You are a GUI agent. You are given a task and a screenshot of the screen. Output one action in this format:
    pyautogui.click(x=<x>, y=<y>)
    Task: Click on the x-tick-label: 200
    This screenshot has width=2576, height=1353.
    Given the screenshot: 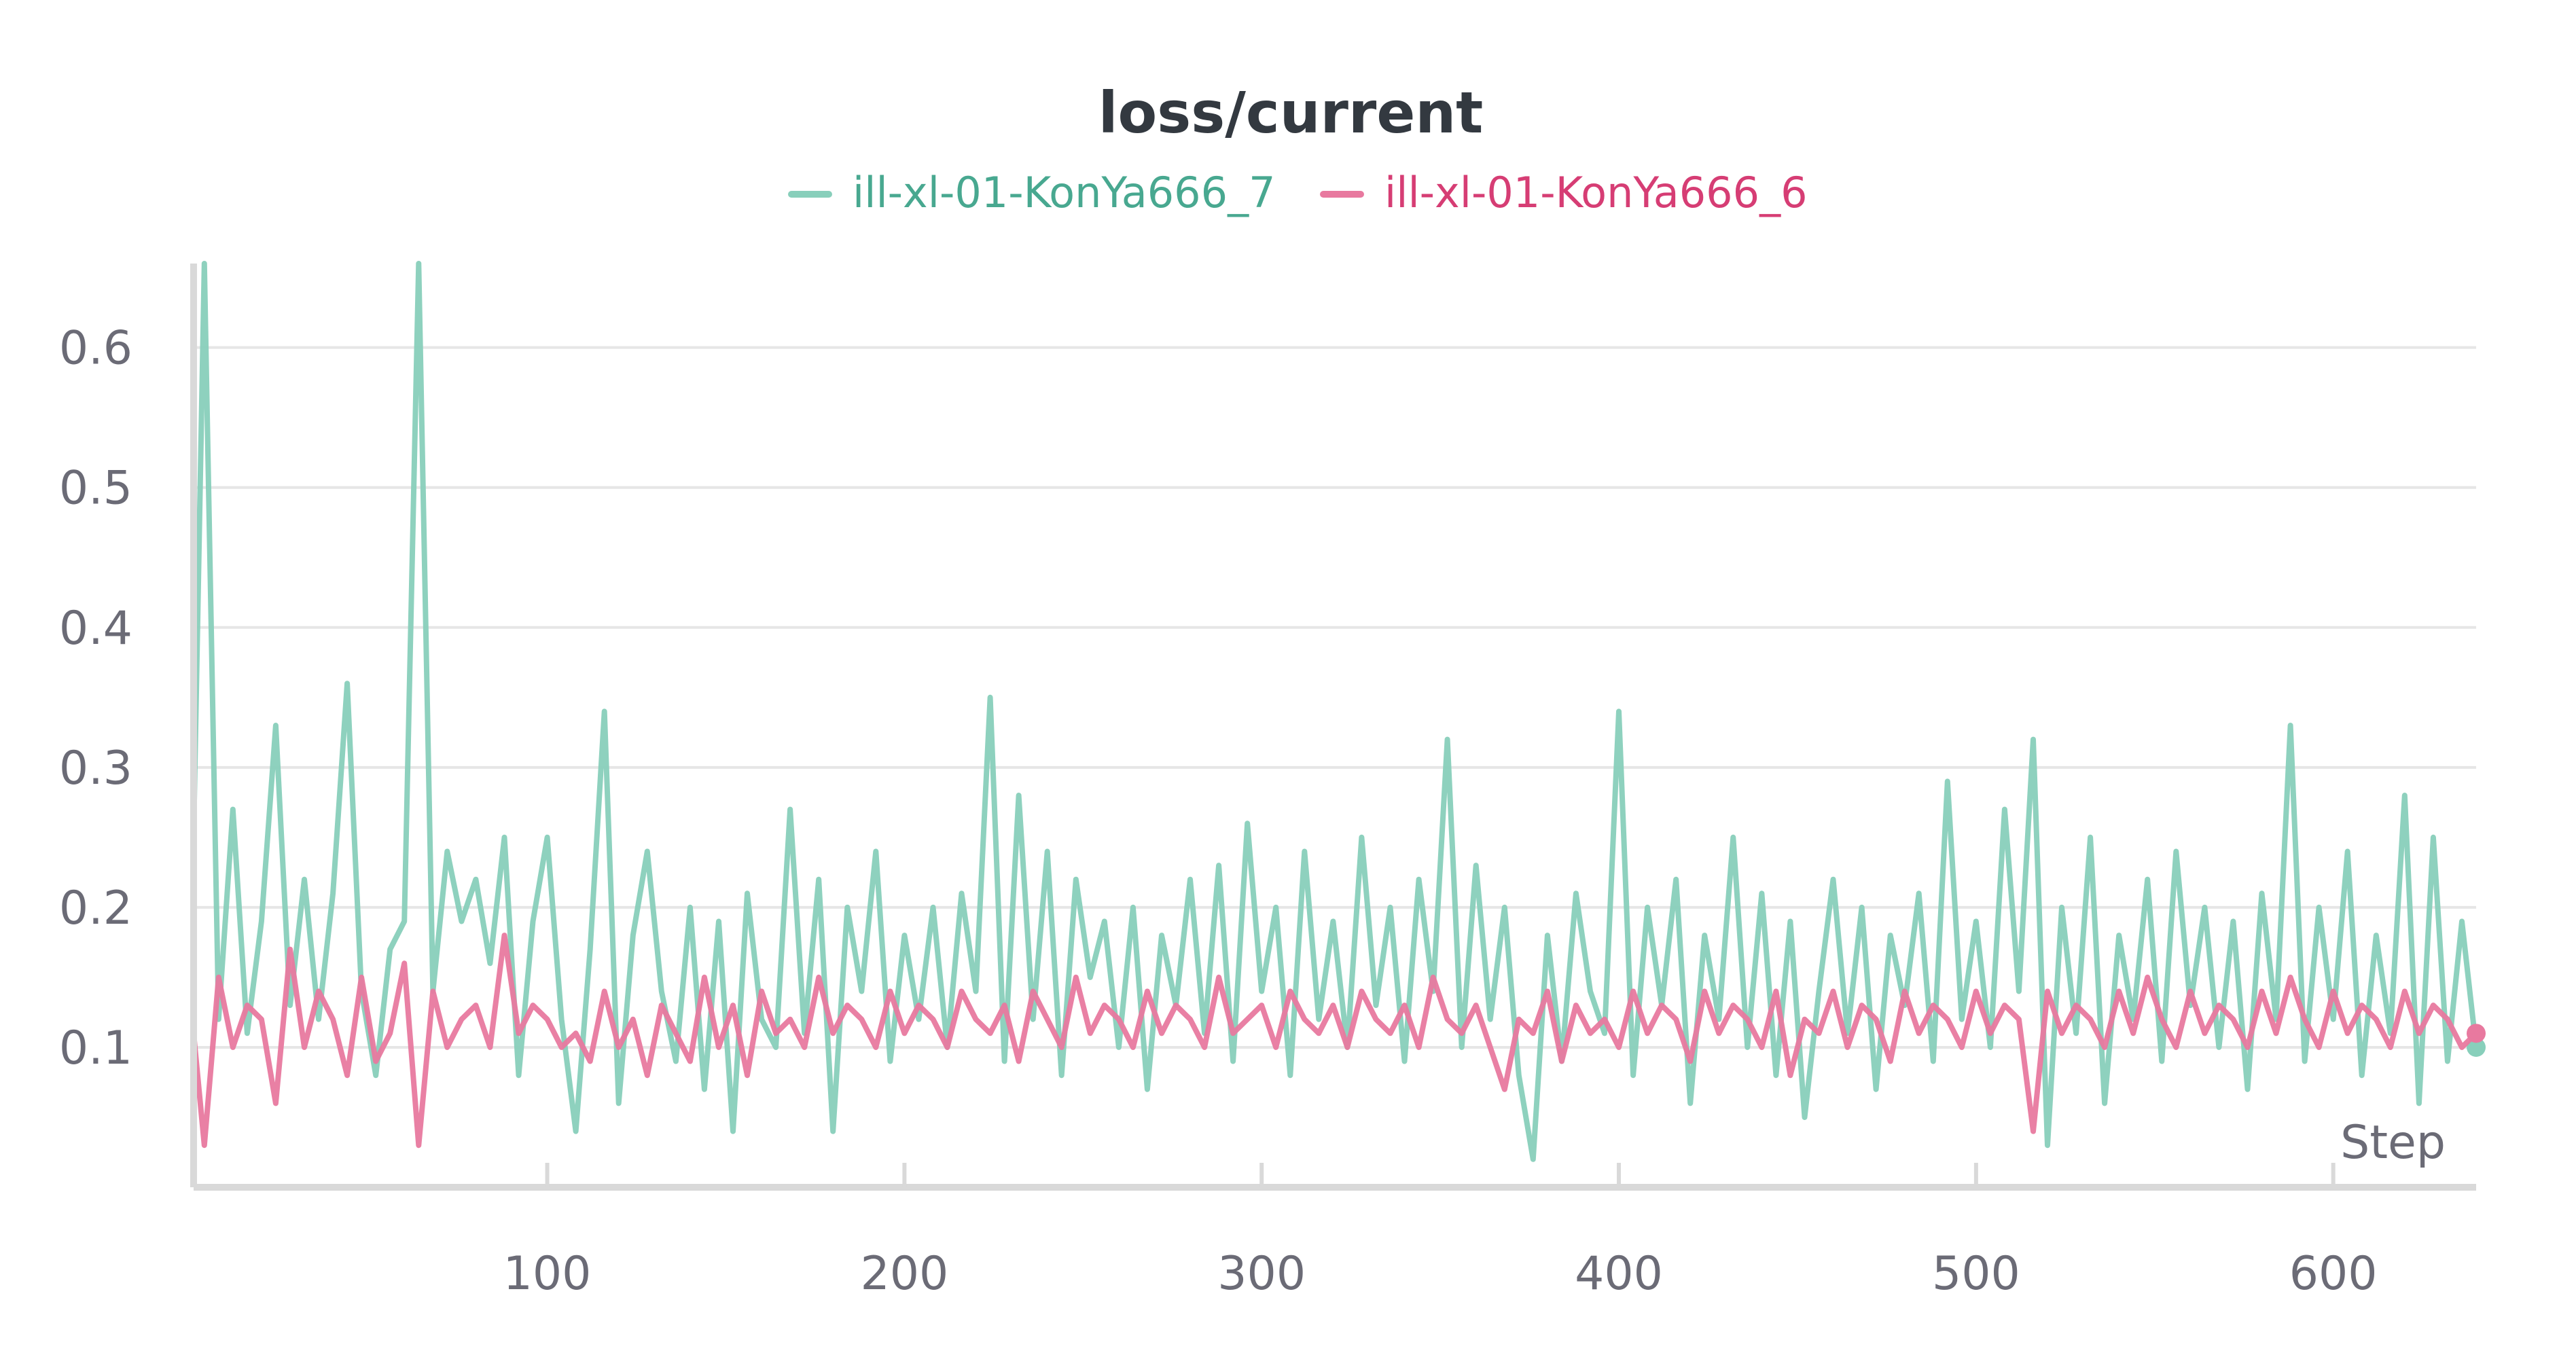 What is the action you would take?
    pyautogui.click(x=904, y=1274)
    